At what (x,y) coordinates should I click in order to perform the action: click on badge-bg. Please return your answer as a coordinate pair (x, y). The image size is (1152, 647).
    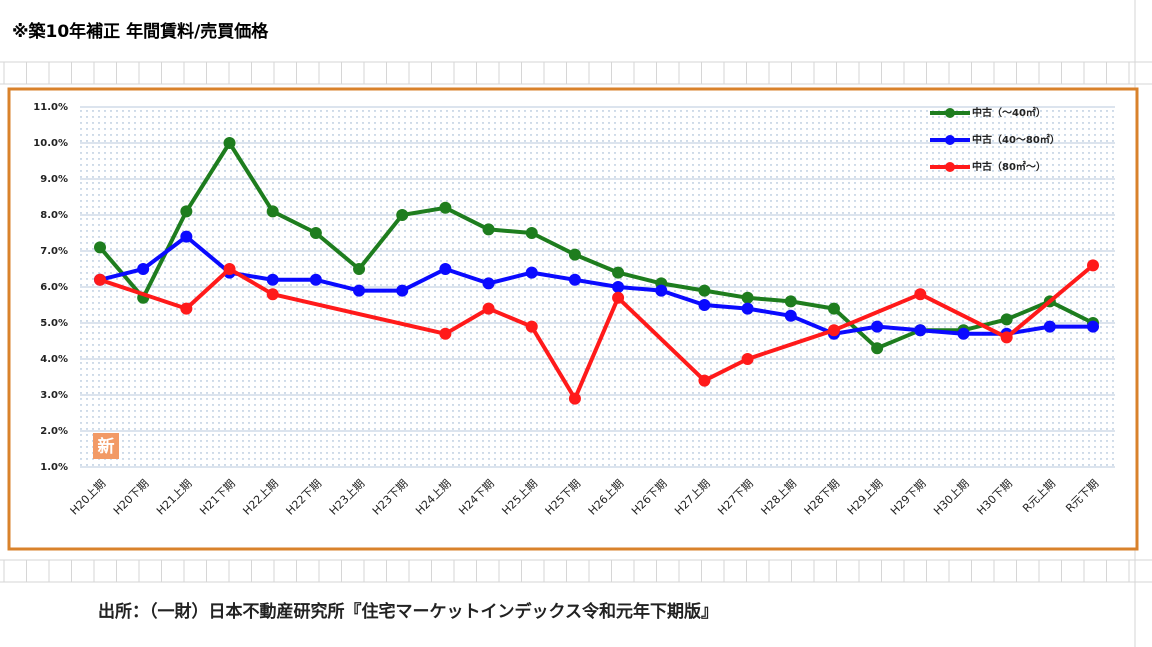
    Looking at the image, I should click on (106, 446).